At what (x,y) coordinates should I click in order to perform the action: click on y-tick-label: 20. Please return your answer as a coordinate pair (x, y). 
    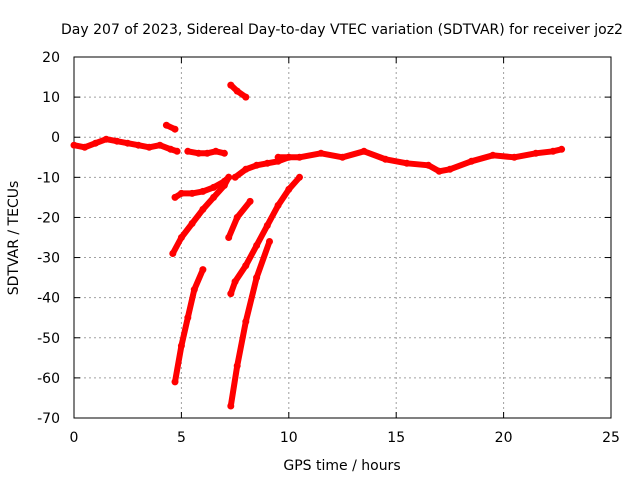
    Looking at the image, I should click on (51, 58).